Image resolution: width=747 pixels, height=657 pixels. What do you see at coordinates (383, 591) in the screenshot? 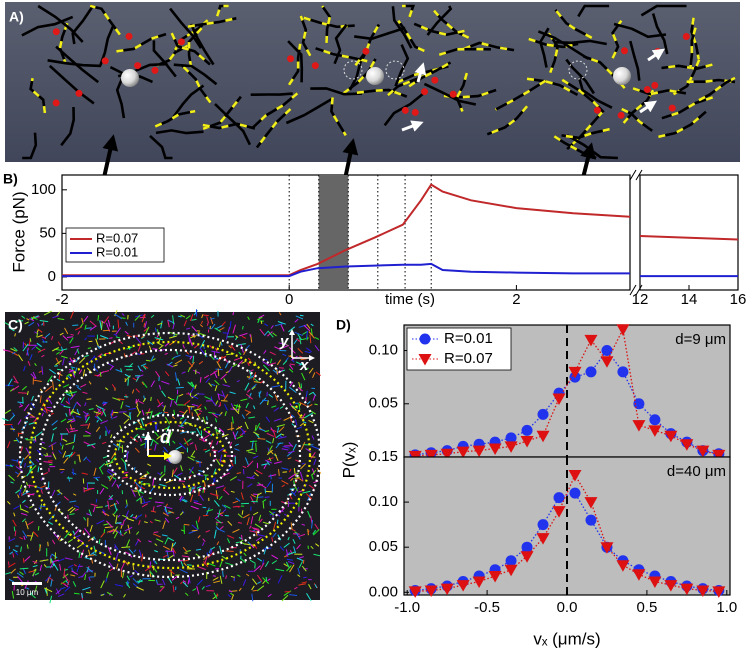
I see `y-tick-label: 0.00` at bounding box center [383, 591].